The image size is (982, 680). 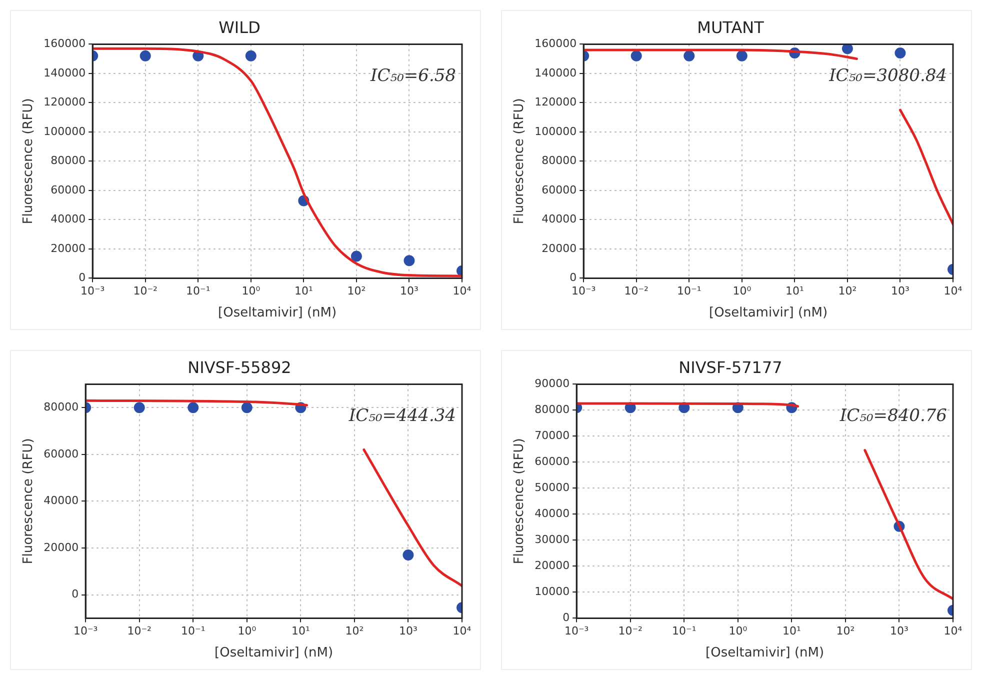 What do you see at coordinates (893, 416) in the screenshot?
I see `annotation: IC₅₀=840.76` at bounding box center [893, 416].